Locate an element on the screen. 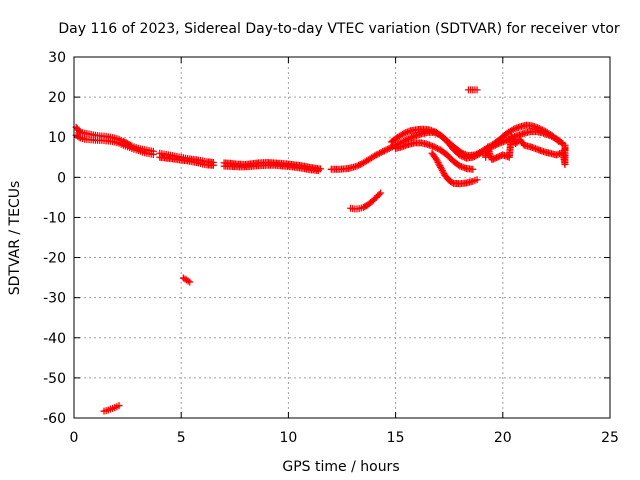 Image resolution: width=640 pixels, height=480 pixels. y-tick-label: -40 is located at coordinates (54, 339).